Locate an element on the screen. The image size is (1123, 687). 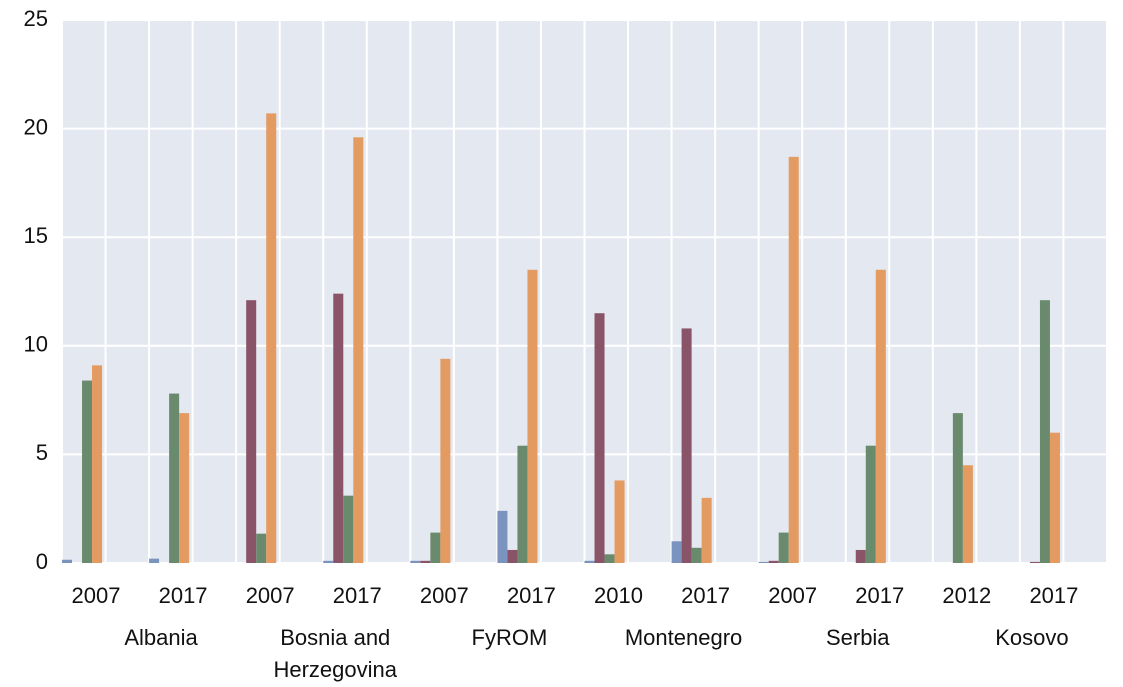
y-tick-label: 0 is located at coordinates (42, 561).